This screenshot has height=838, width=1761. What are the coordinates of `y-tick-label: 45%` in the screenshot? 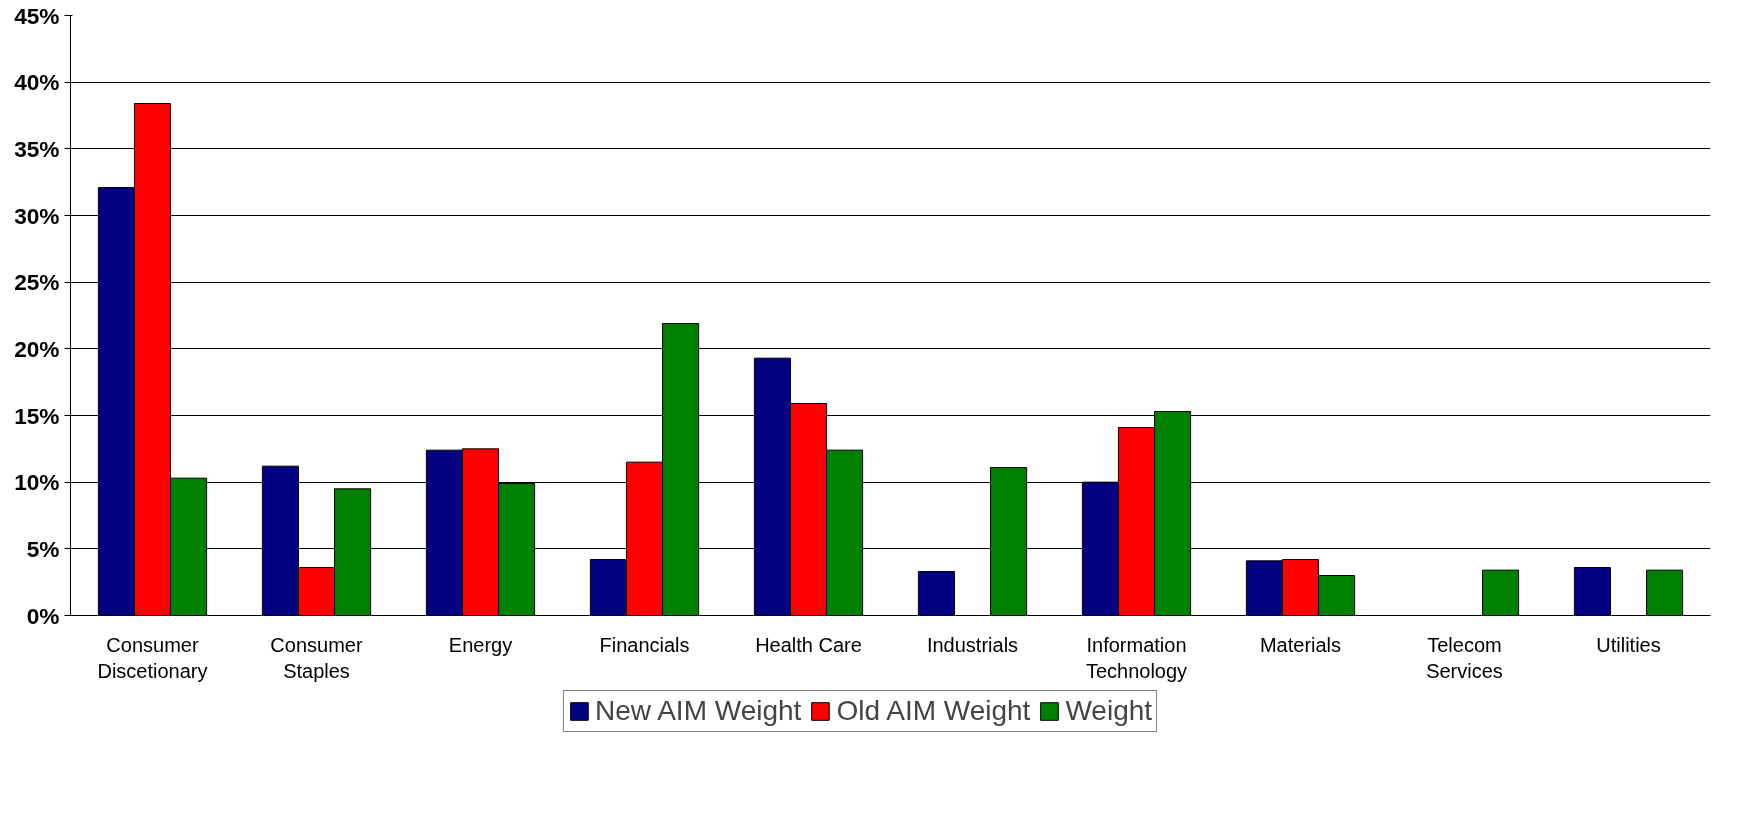 It's located at (37, 15).